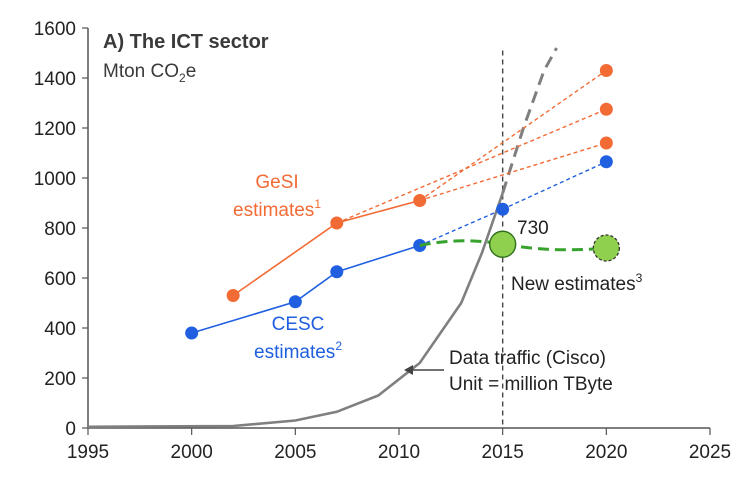 This screenshot has height=480, width=743. I want to click on new-estimates-line, so click(513, 245).